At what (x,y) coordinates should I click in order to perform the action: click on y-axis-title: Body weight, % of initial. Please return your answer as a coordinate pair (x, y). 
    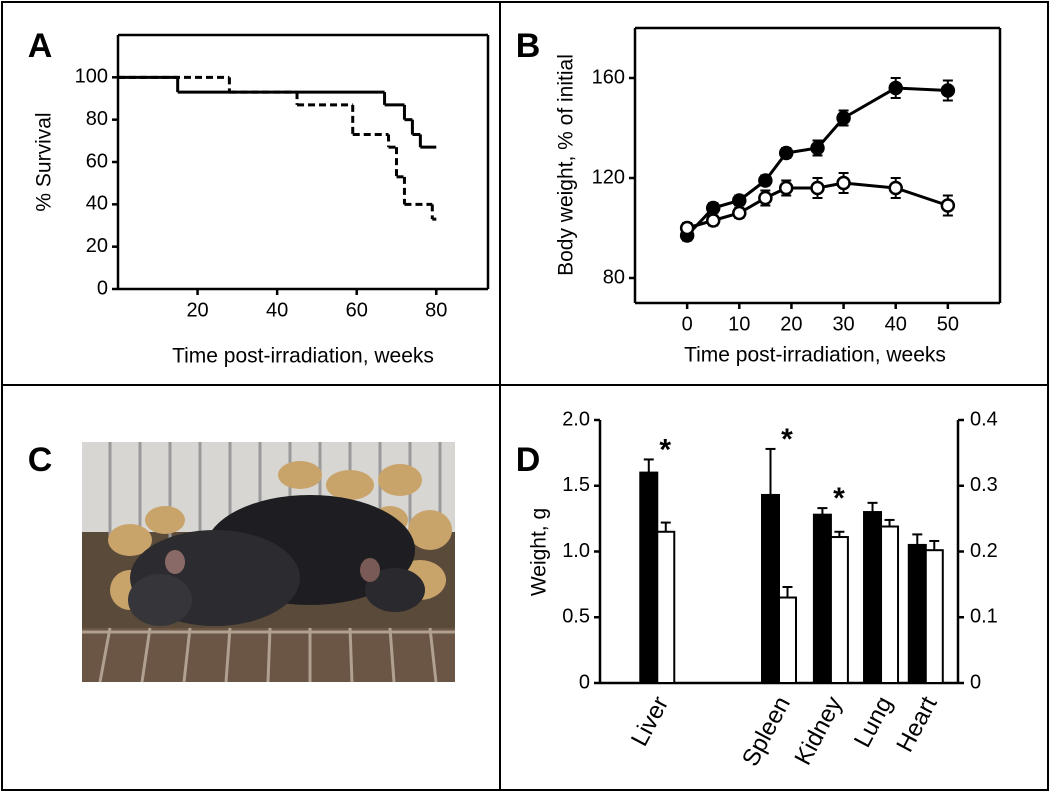
    Looking at the image, I should click on (566, 165).